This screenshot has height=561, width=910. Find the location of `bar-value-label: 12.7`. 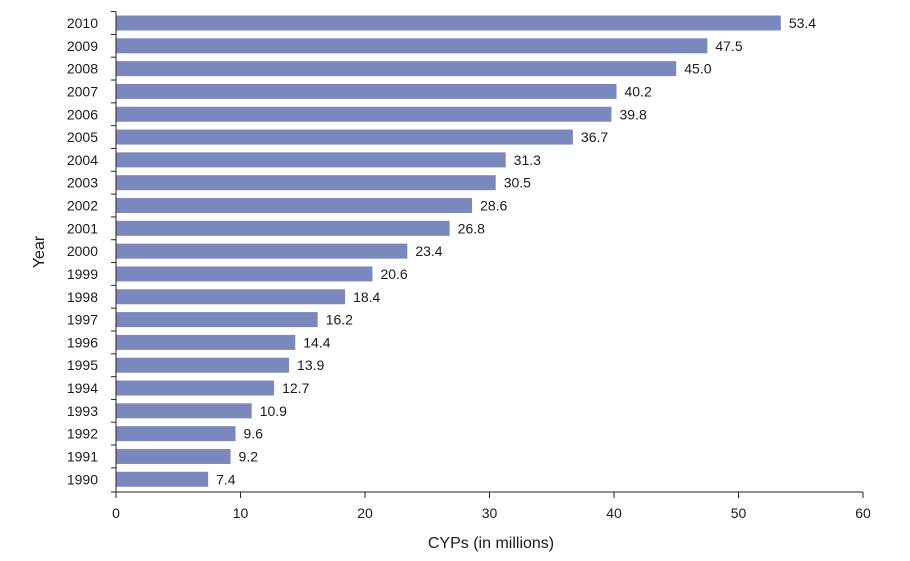

bar-value-label: 12.7 is located at coordinates (295, 388).